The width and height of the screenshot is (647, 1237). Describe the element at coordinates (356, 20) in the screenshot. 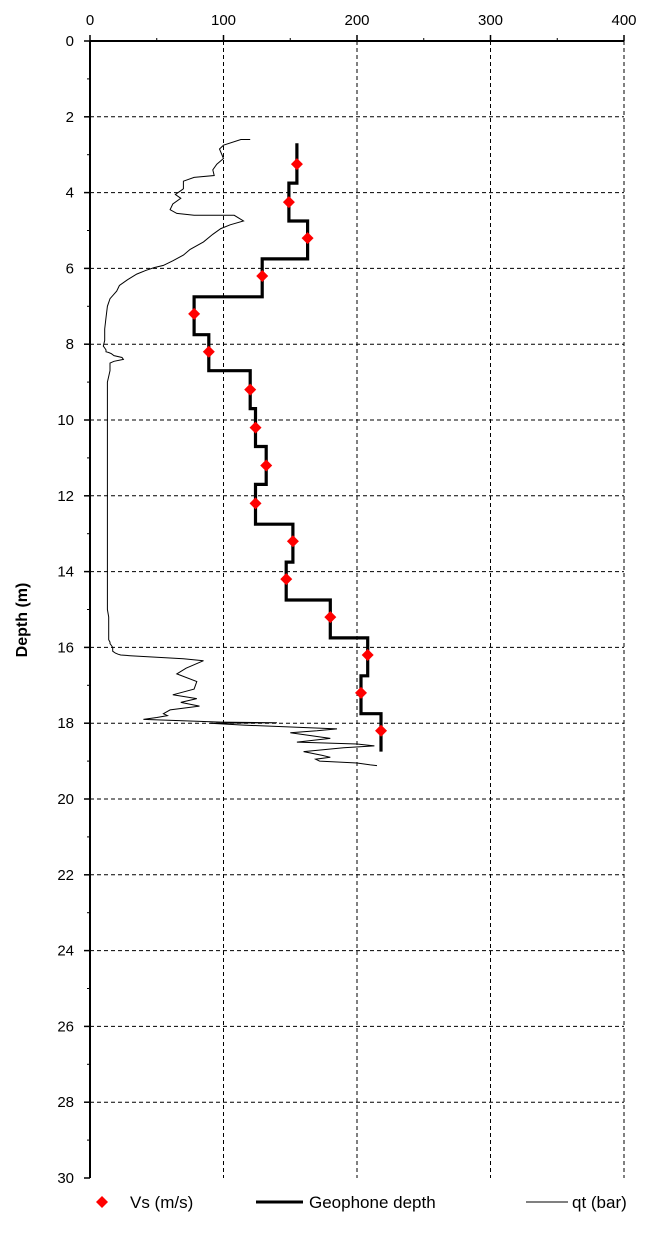

I see `x-tick-label: 200` at that location.